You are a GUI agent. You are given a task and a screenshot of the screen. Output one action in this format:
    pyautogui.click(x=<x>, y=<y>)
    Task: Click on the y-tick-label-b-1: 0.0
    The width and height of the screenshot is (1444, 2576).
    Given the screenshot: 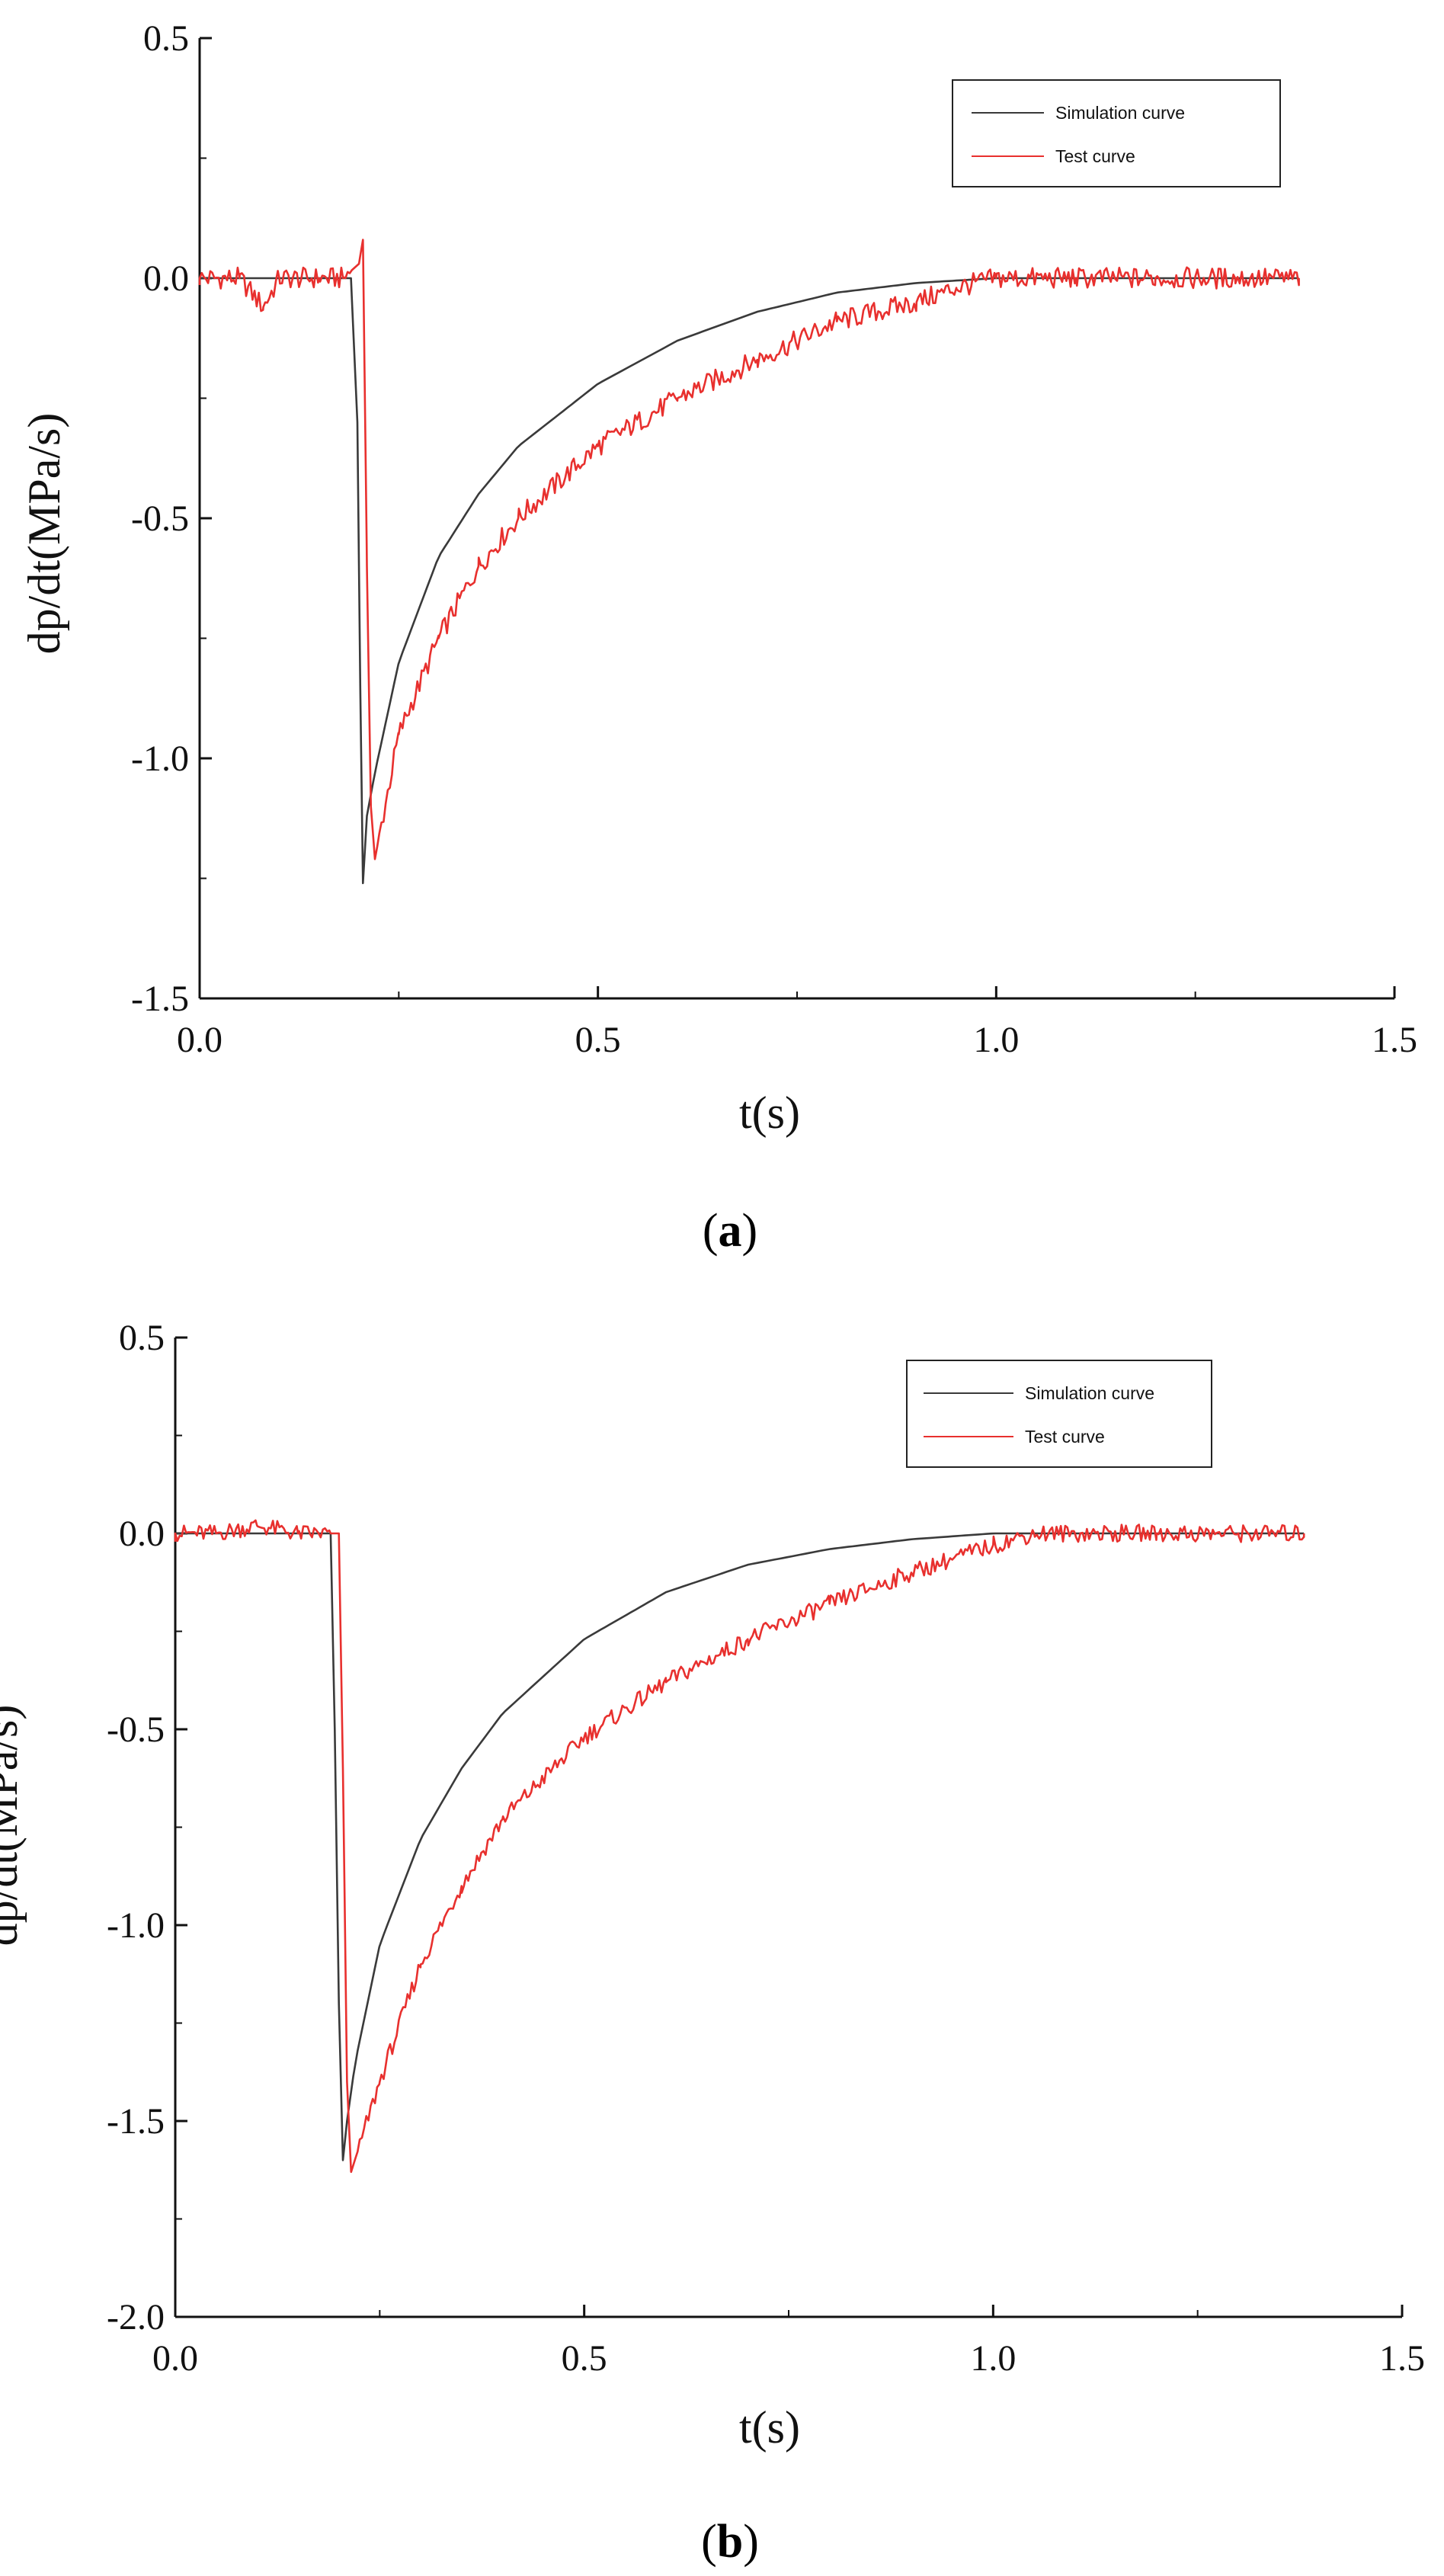 What is the action you would take?
    pyautogui.click(x=142, y=1534)
    